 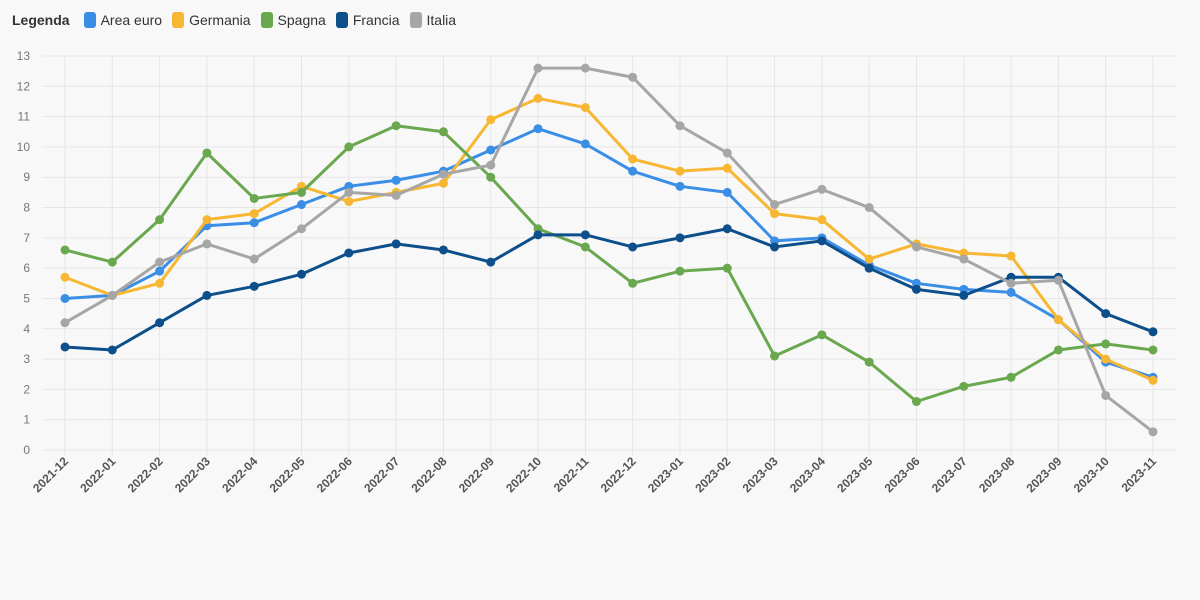 What do you see at coordinates (376, 20) in the screenshot?
I see `legend-label: Francia` at bounding box center [376, 20].